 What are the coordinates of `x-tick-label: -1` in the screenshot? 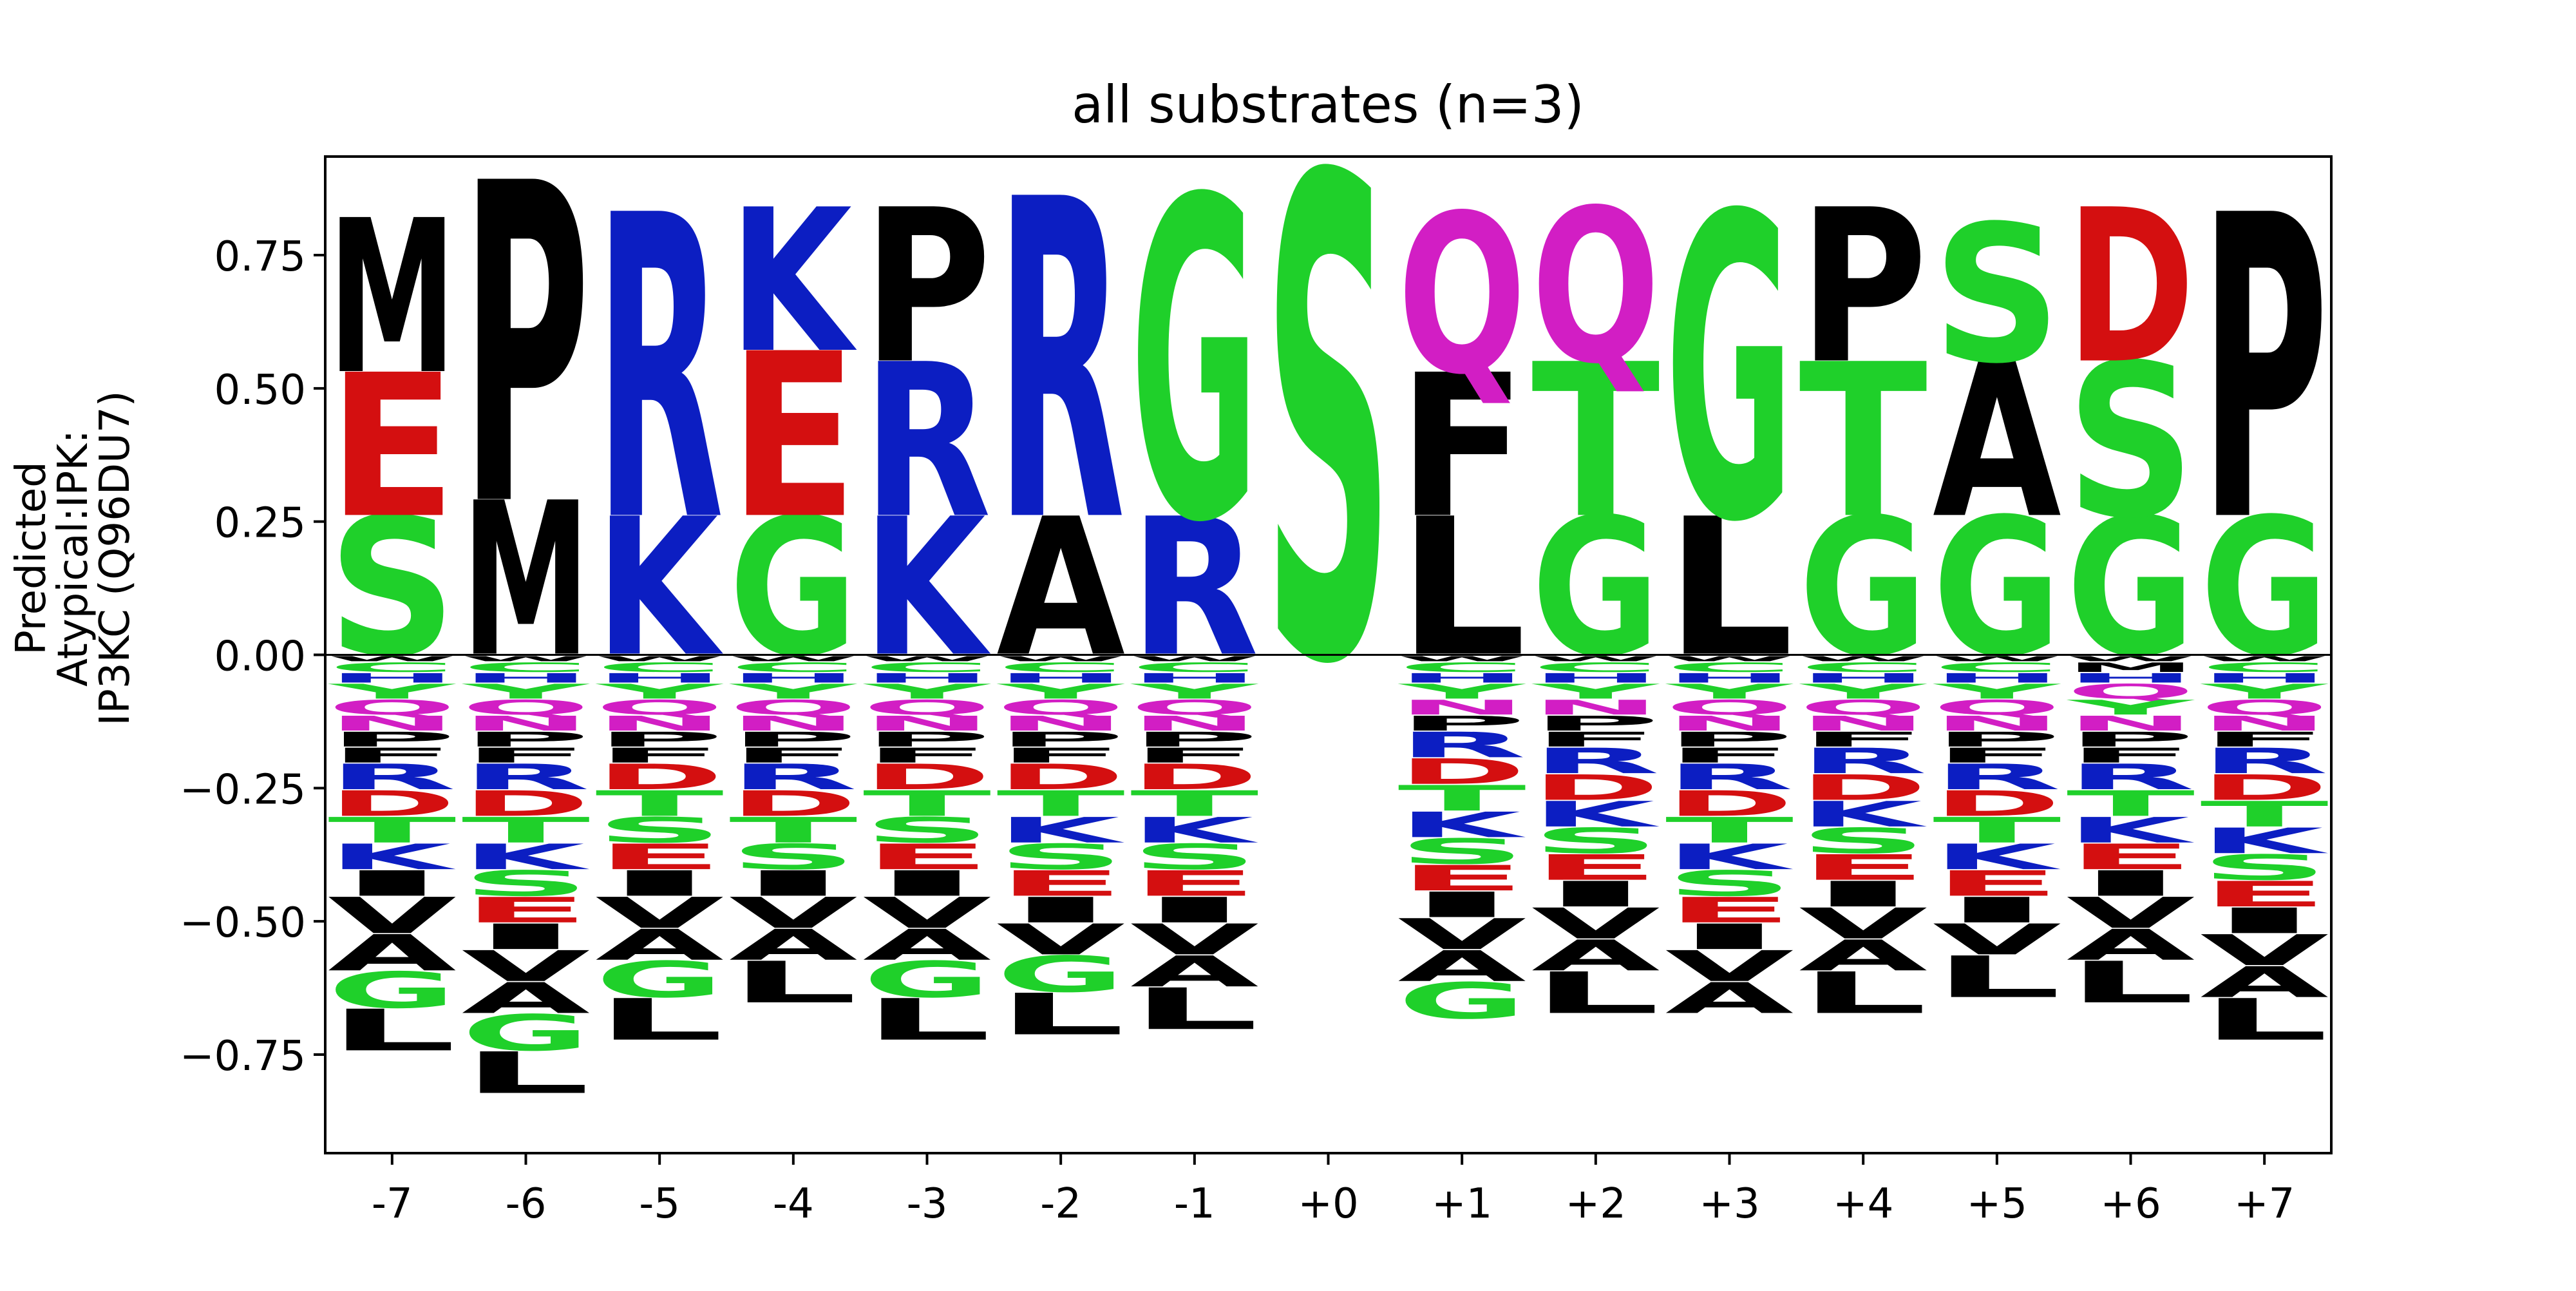 It's located at (1194, 1204).